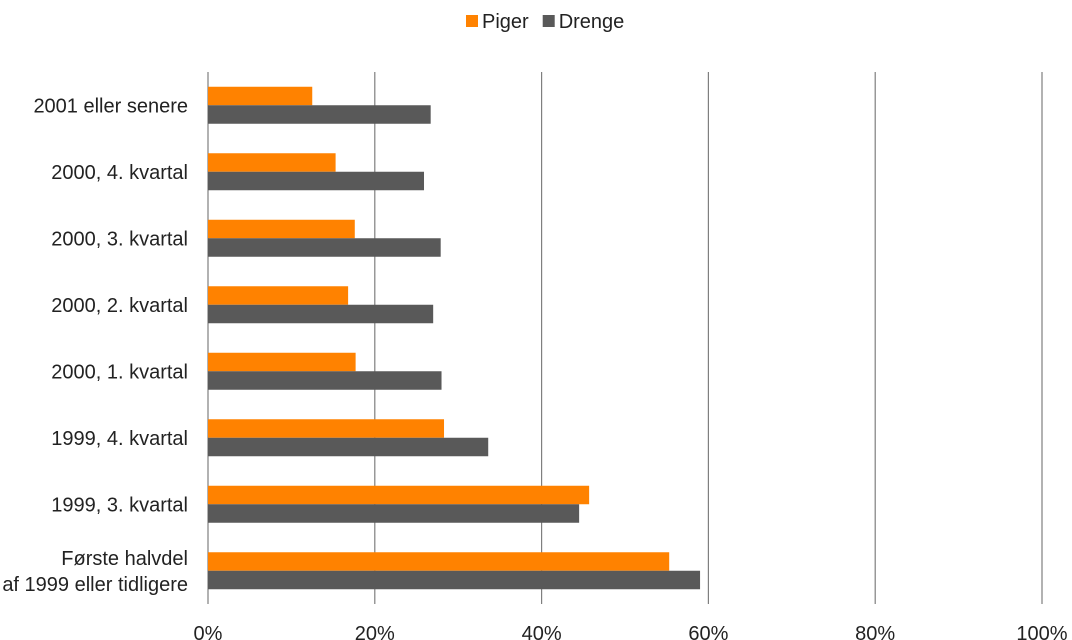  What do you see at coordinates (1041, 631) in the screenshot?
I see `x-tick-label: 100%` at bounding box center [1041, 631].